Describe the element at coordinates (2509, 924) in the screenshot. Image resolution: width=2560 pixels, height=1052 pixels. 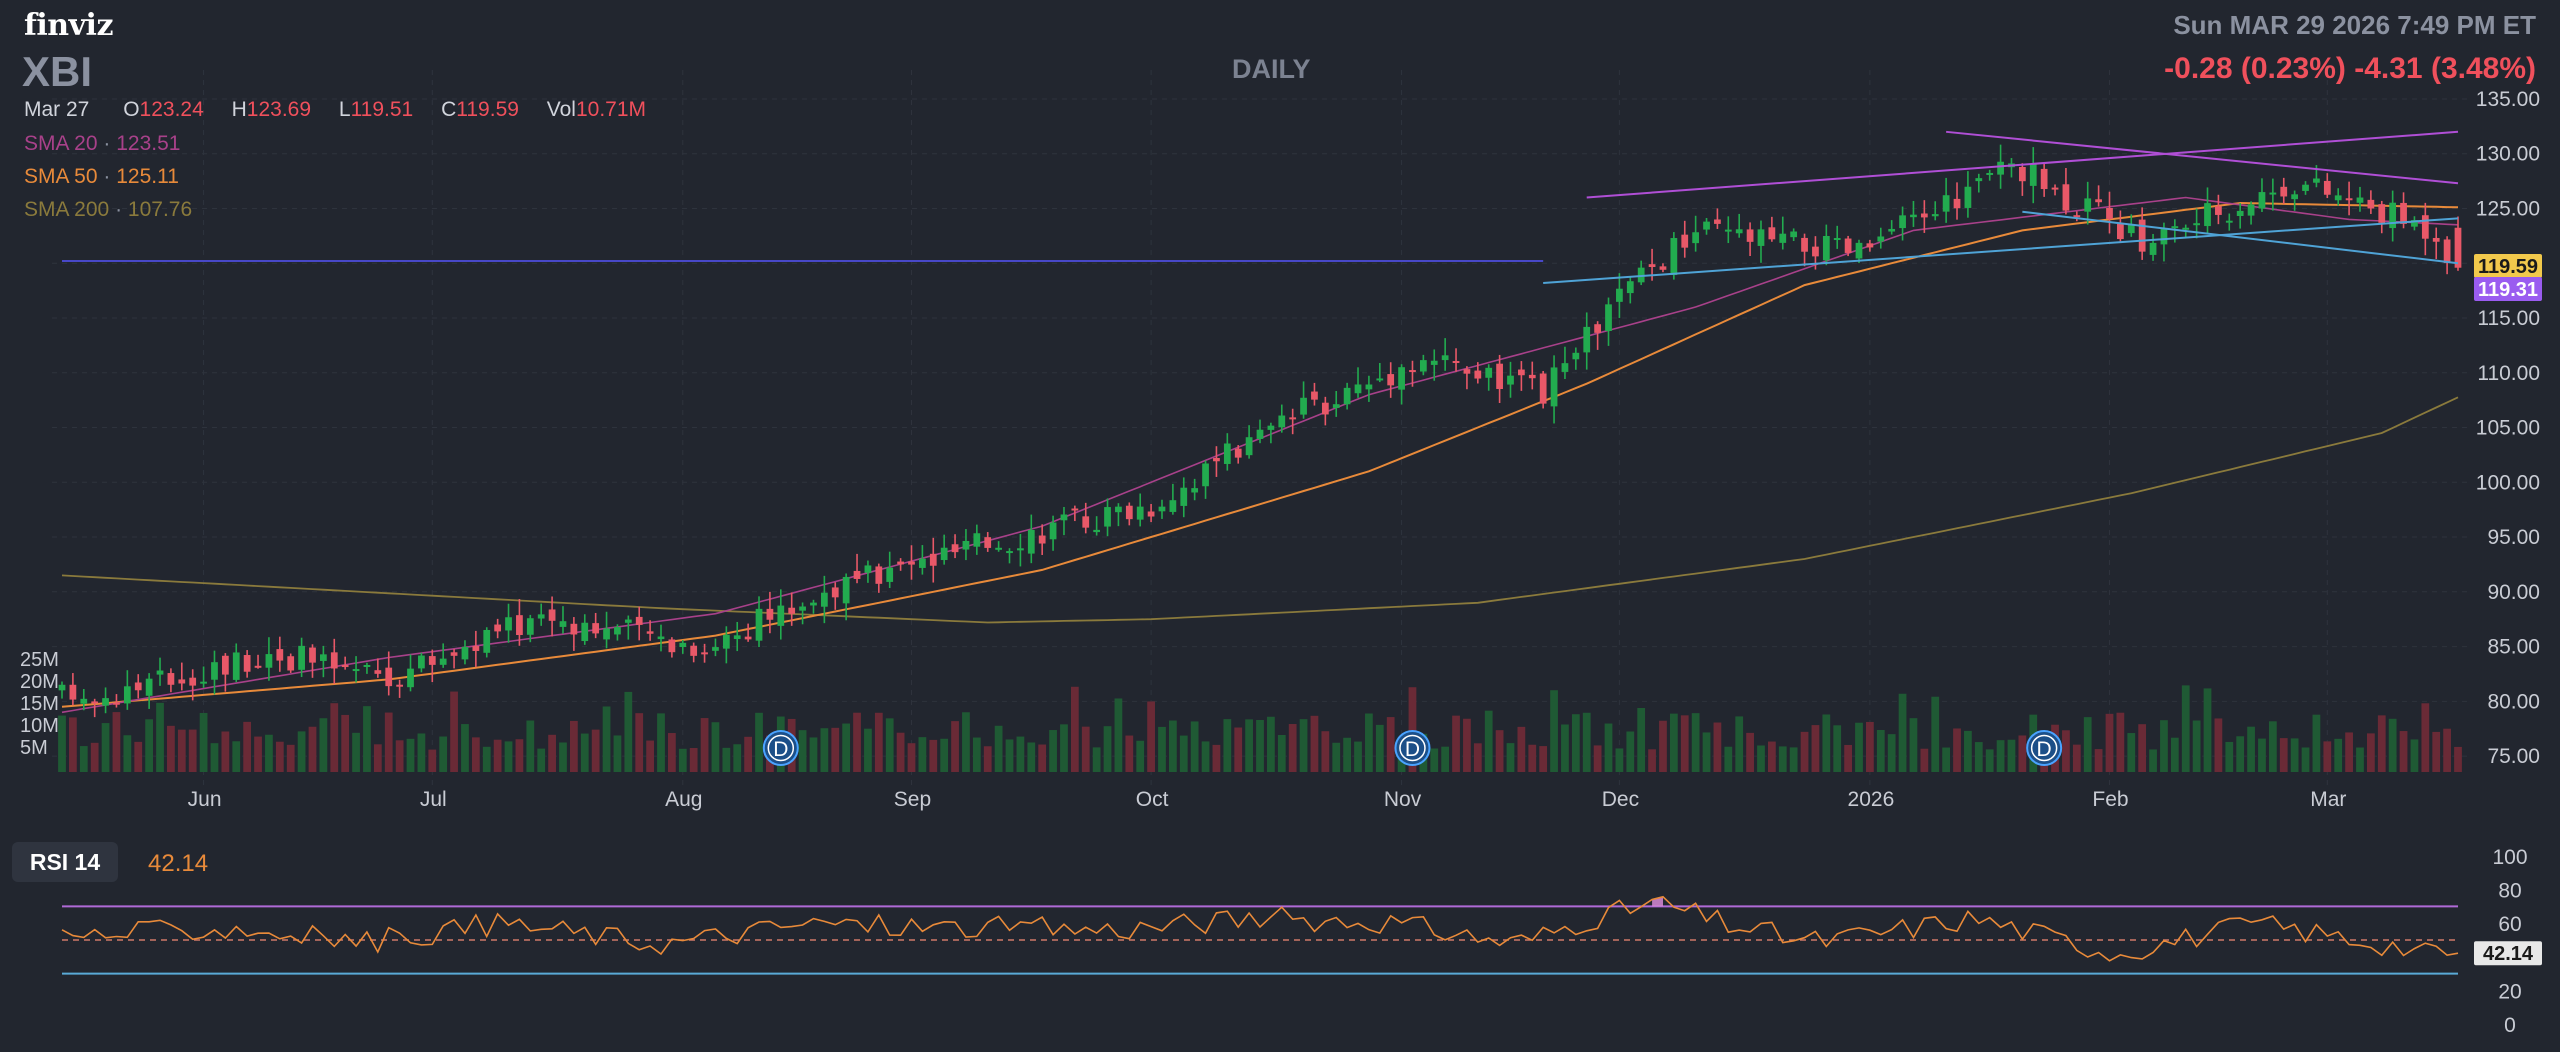
I see `rsi-tick-3: 60` at that location.